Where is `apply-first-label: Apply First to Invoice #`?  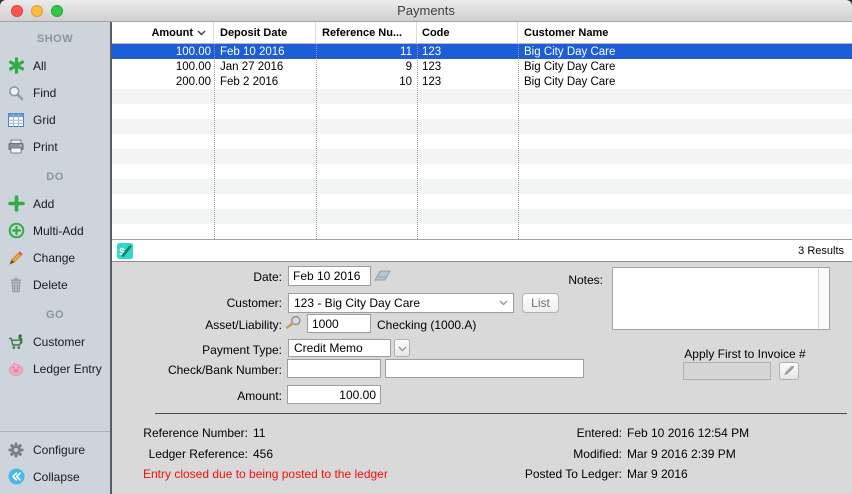
apply-first-label: Apply First to Invoice # is located at coordinates (745, 354).